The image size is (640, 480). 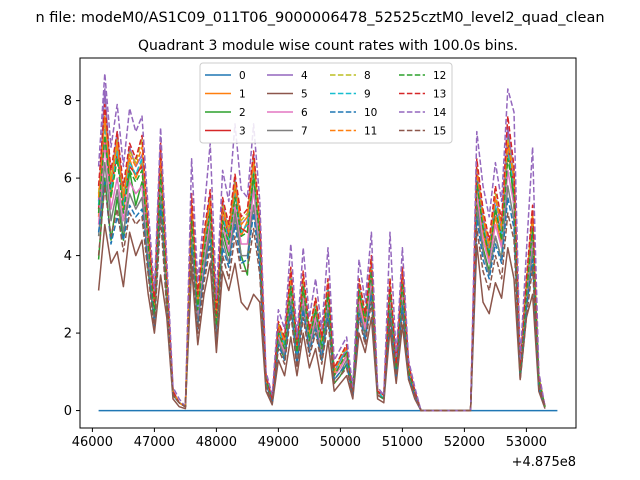 I want to click on legend-label-0: 0, so click(x=242, y=76).